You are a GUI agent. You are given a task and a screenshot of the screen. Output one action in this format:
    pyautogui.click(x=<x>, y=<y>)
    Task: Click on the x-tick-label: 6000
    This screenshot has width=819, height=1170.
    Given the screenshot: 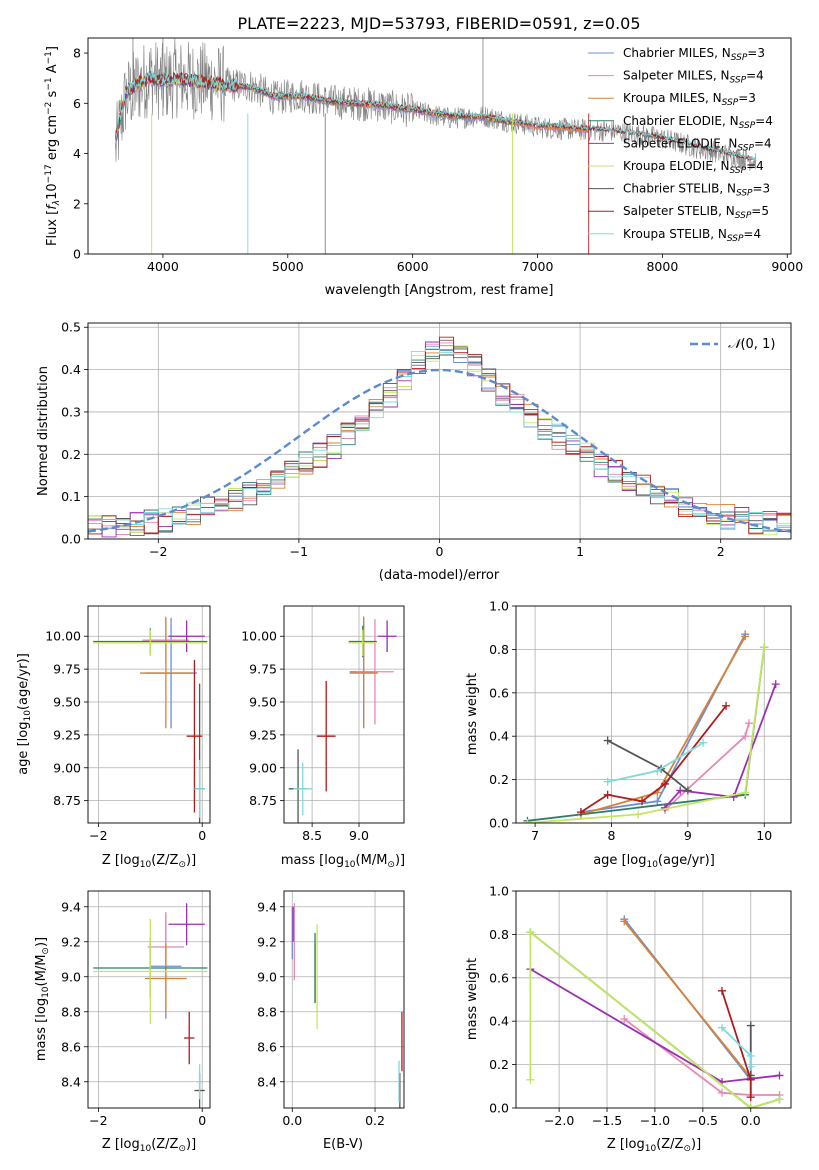 What is the action you would take?
    pyautogui.click(x=413, y=266)
    